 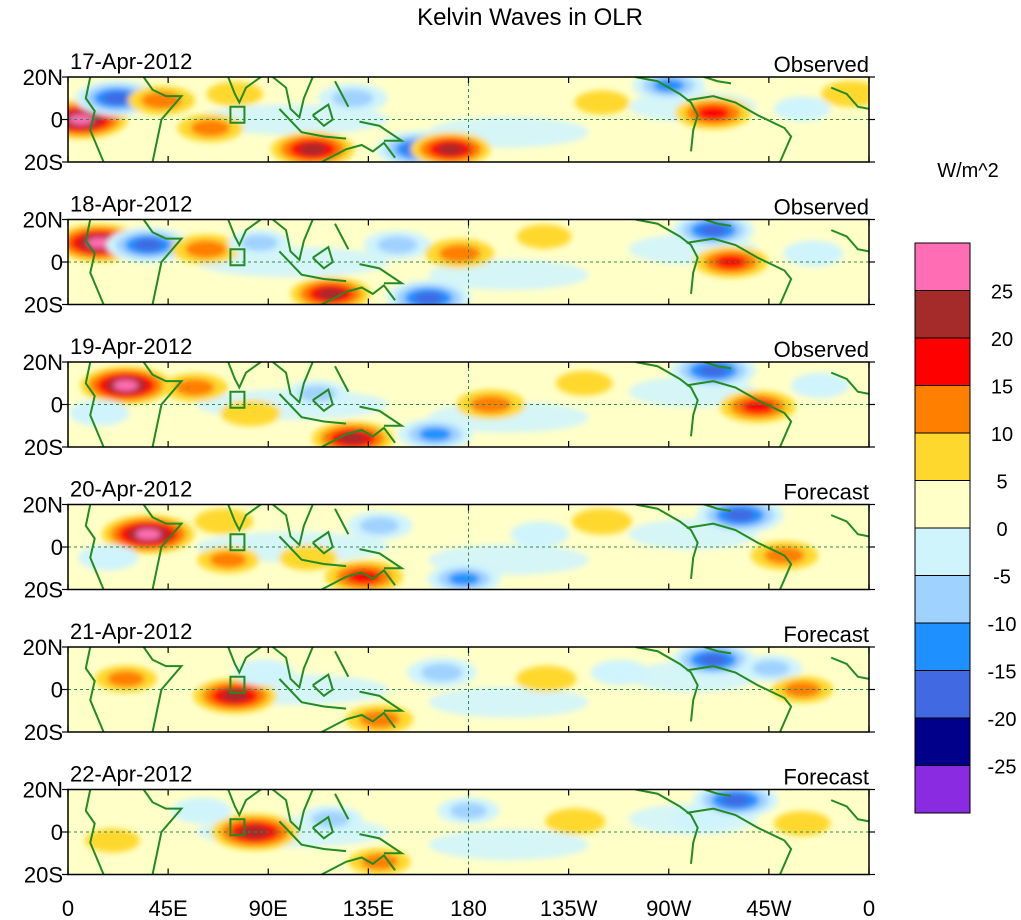 I want to click on colorbar-label: -20, so click(x=1002, y=720).